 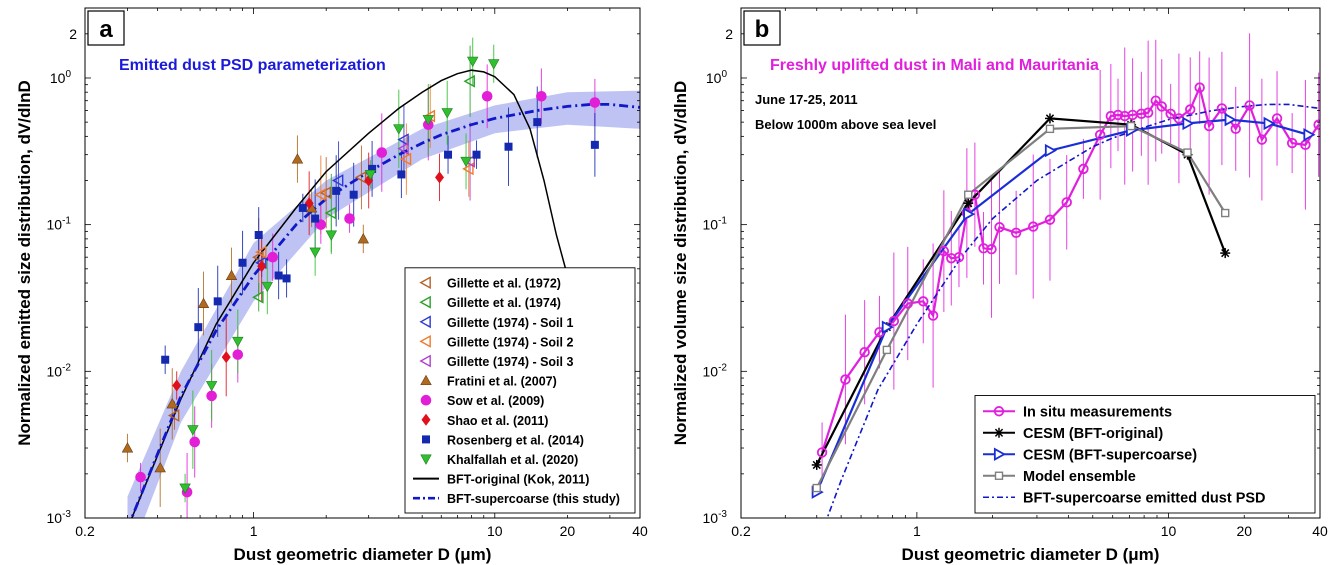 I want to click on panel-b-ytick-label: 2, so click(x=729, y=34).